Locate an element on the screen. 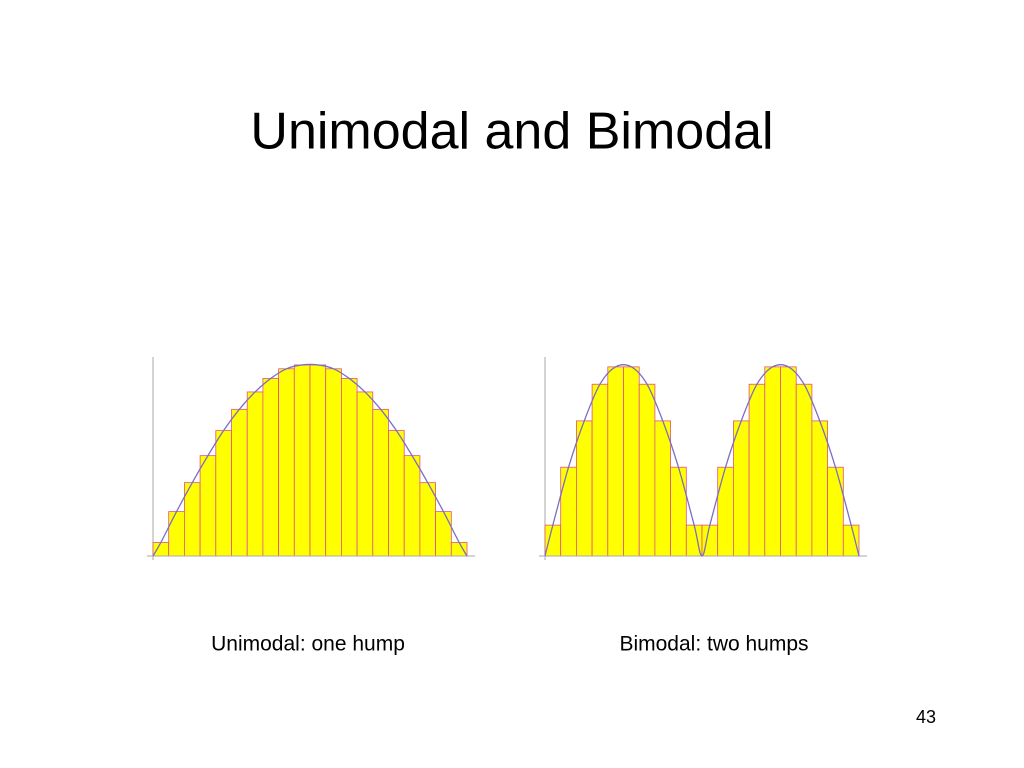  slide-title: Unimodal and Bimodal is located at coordinates (511, 132).